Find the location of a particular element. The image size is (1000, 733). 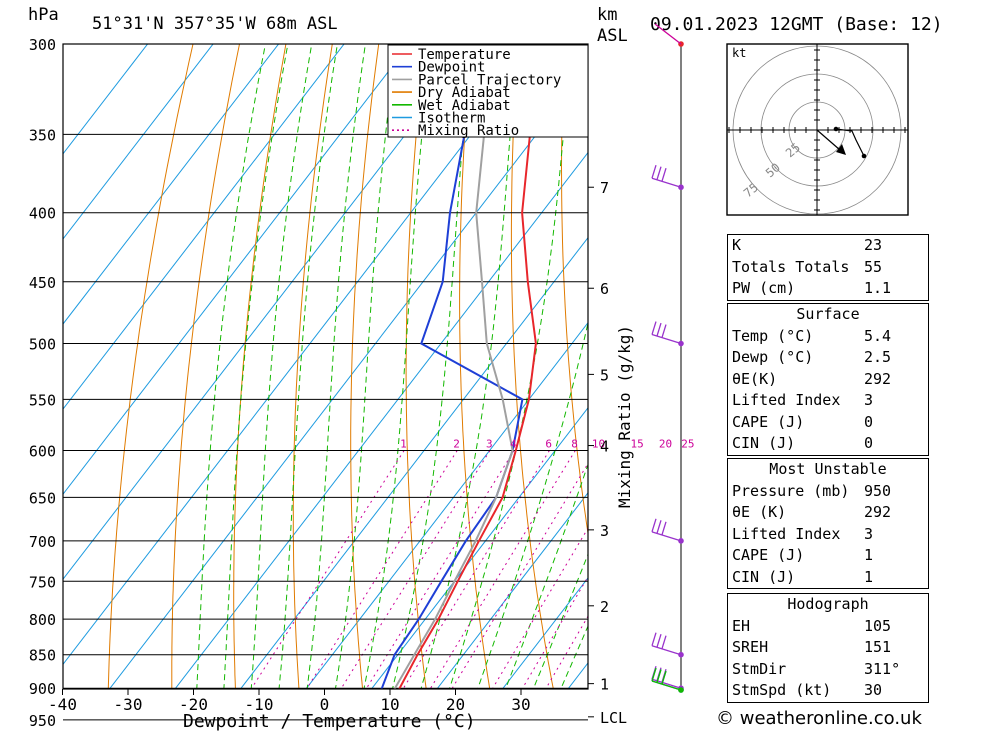

panel-row: PW (cm) 1.1 is located at coordinates (828, 289).